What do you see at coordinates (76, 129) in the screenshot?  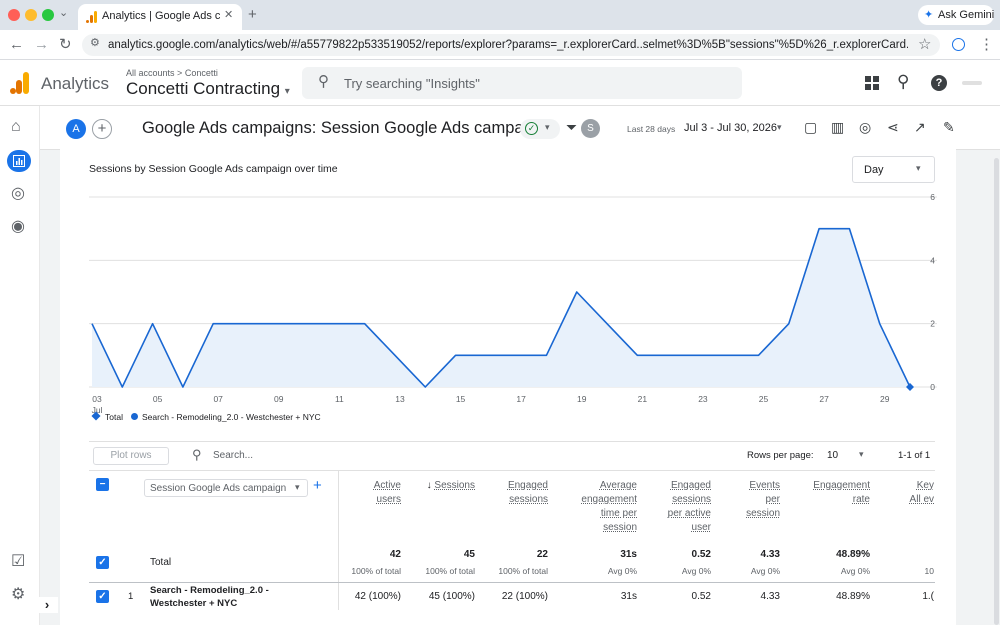 I see `comparison-avatar: A` at bounding box center [76, 129].